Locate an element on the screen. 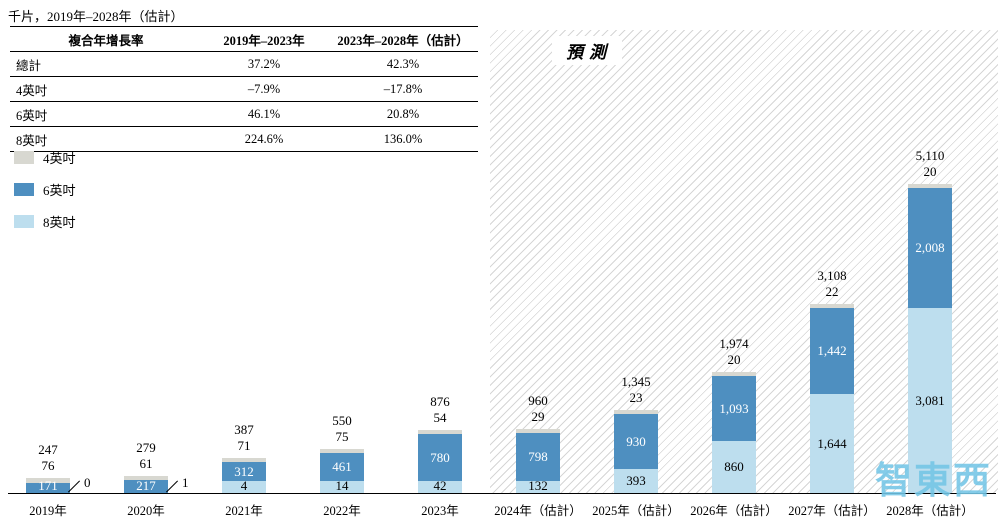 The image size is (1000, 530). legend: 4英吋 6英吋 8英吋 is located at coordinates (45, 196).